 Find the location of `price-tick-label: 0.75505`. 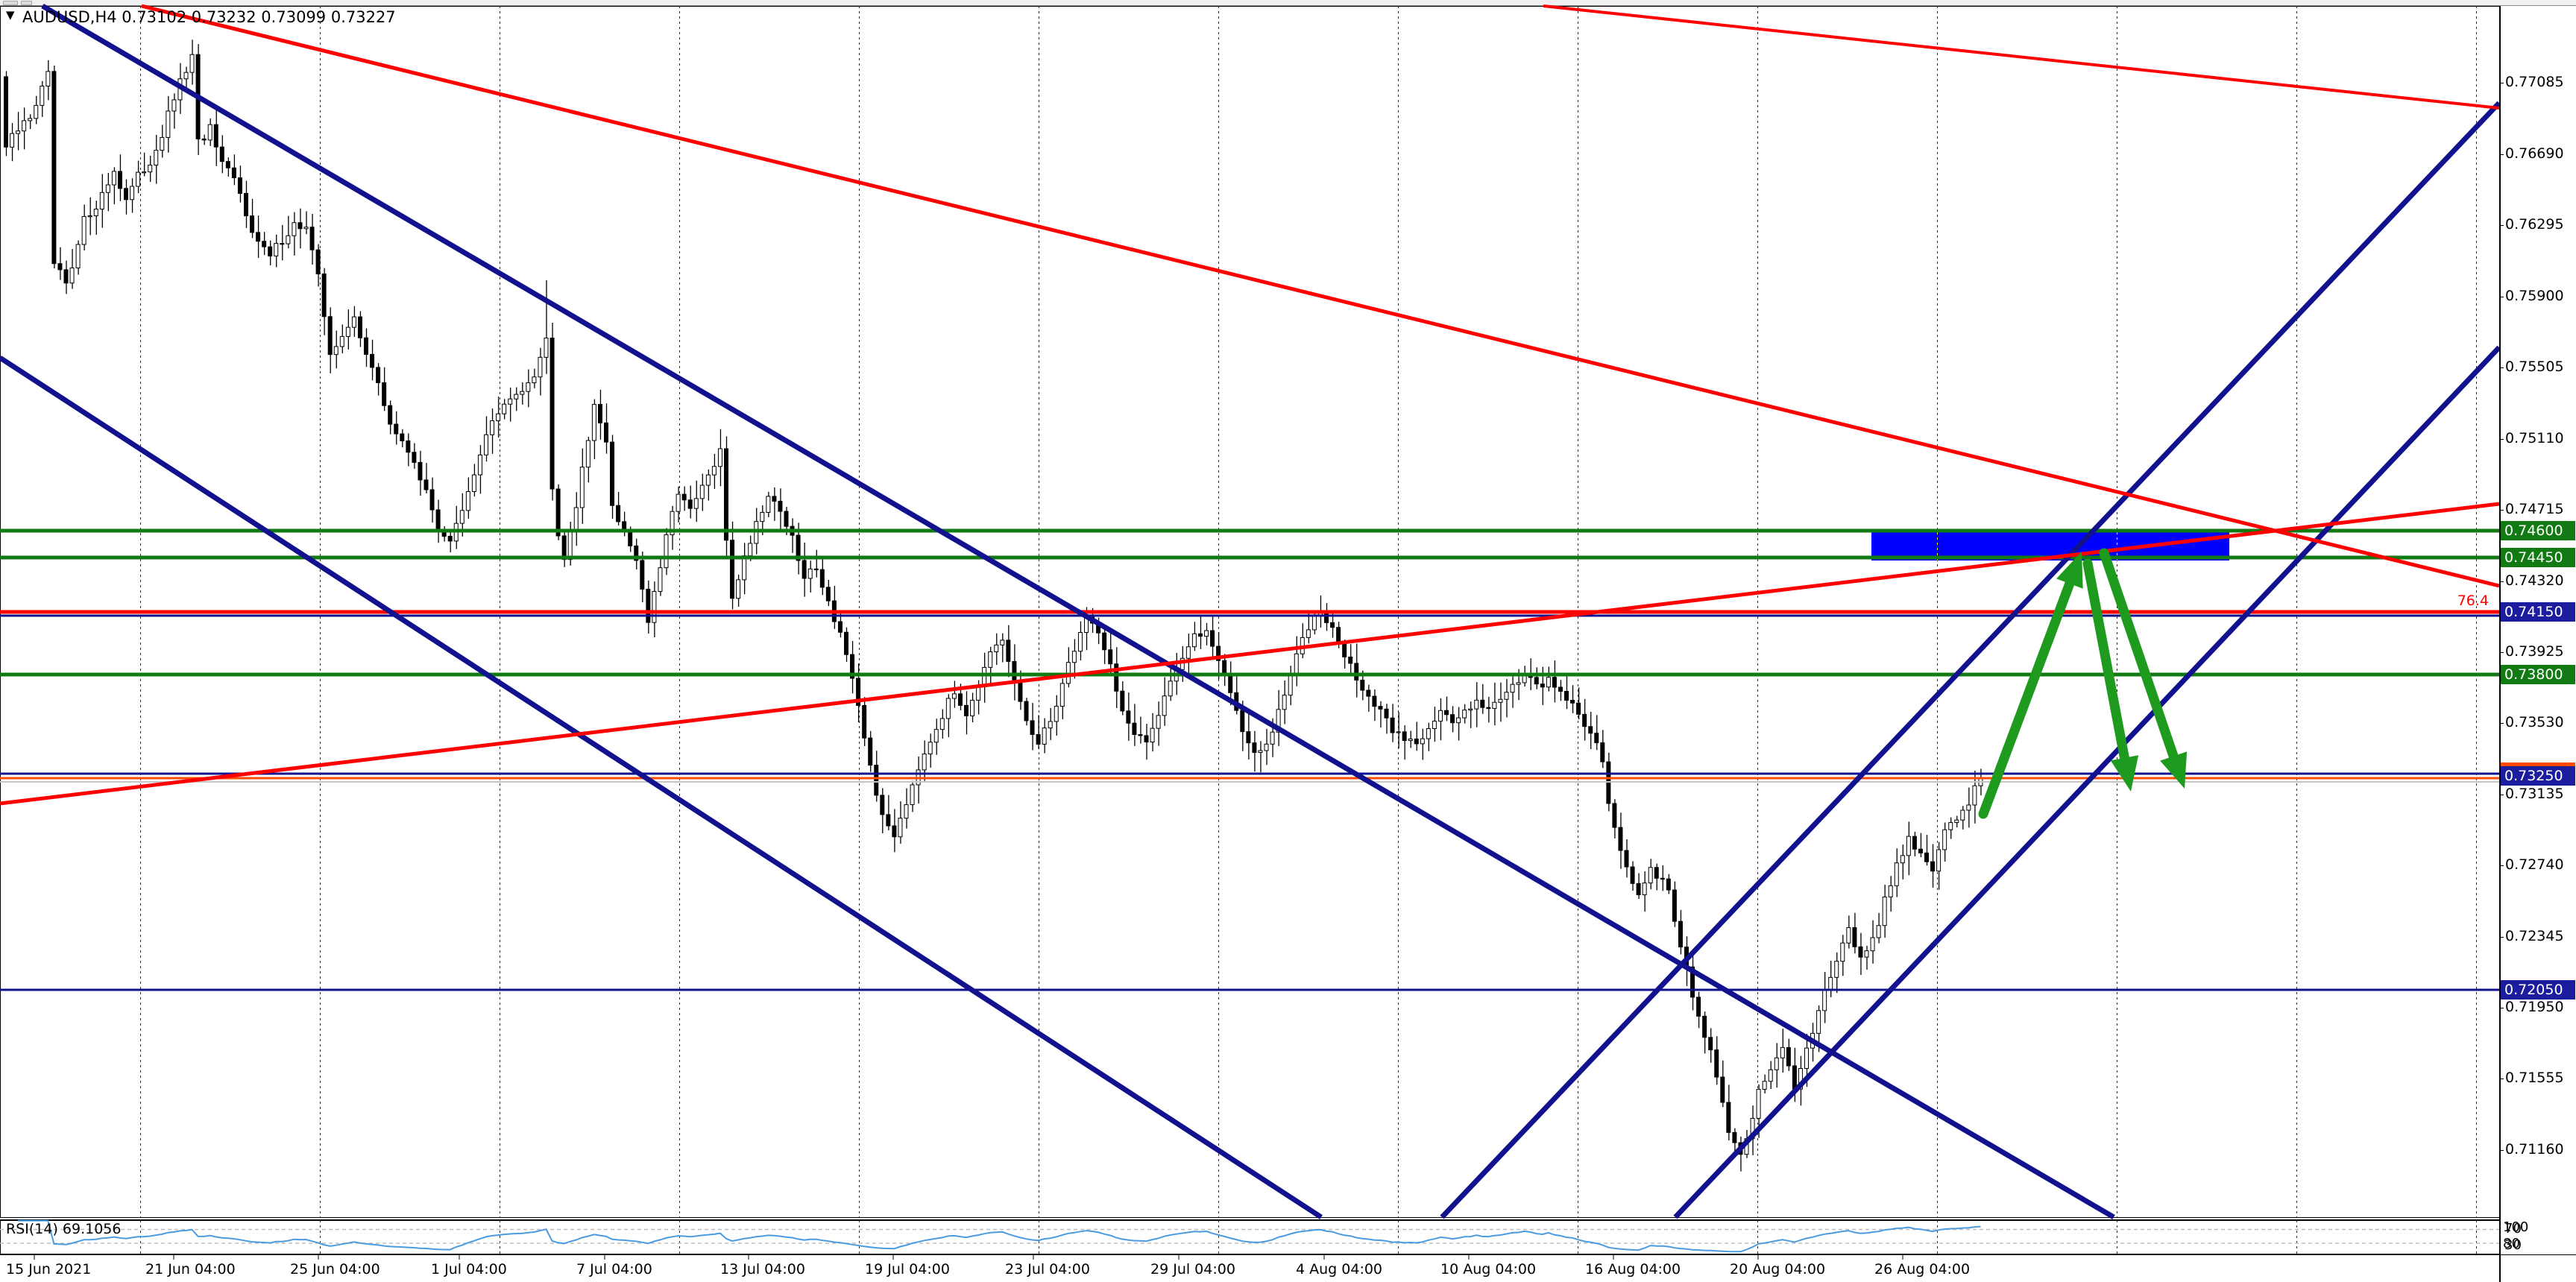

price-tick-label: 0.75505 is located at coordinates (2534, 367).